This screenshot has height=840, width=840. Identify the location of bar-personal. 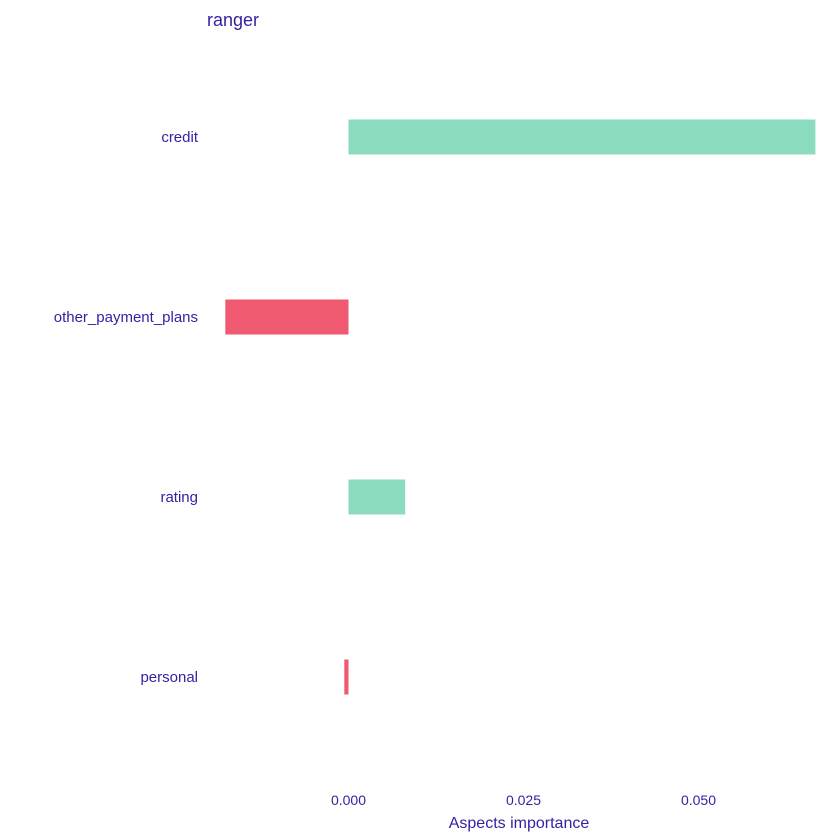
(346, 677).